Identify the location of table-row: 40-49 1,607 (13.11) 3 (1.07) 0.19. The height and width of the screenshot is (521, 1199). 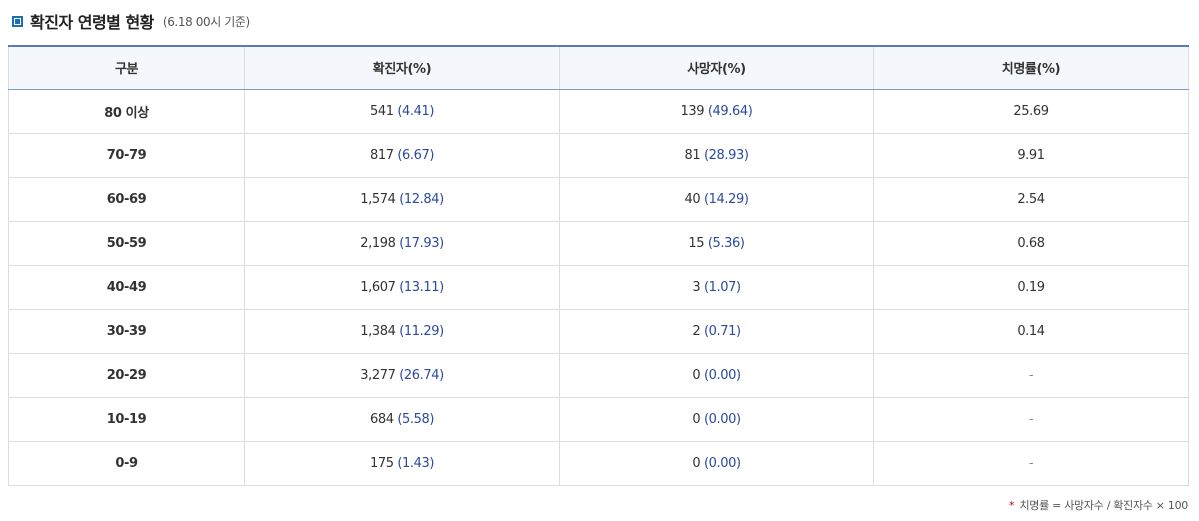
(598, 287).